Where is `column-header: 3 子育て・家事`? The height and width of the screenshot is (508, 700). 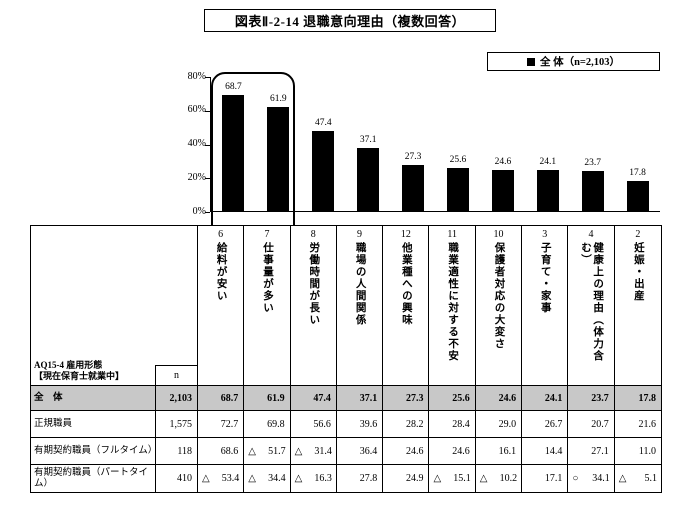
column-header: 3 子育て・家事 is located at coordinates (545, 306).